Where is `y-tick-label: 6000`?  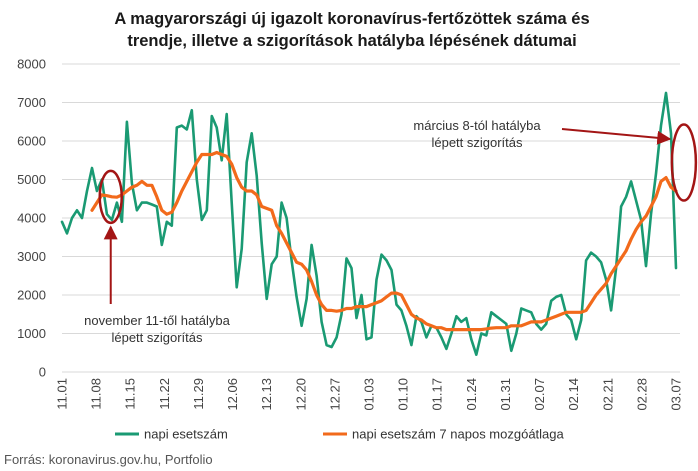
y-tick-label: 6000 is located at coordinates (31, 141).